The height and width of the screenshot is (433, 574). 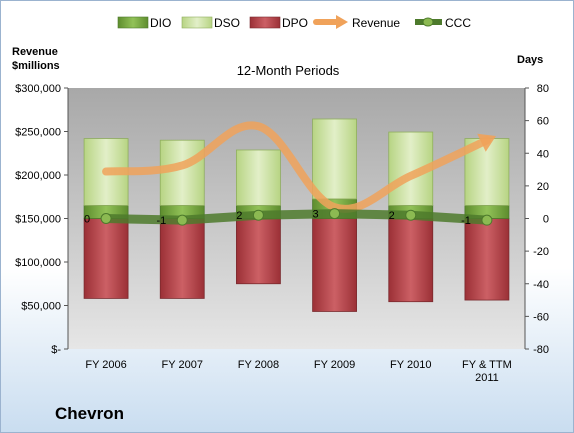 What do you see at coordinates (288, 70) in the screenshot?
I see `chart-title: 12-Month Periods` at bounding box center [288, 70].